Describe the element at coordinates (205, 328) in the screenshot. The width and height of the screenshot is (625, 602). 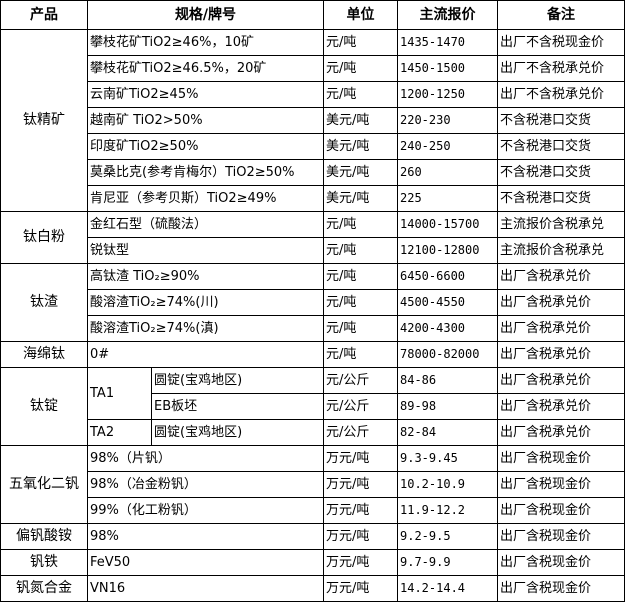
I see `spec-cell: 酸溶渣TiO₂≥74%(滇)` at that location.